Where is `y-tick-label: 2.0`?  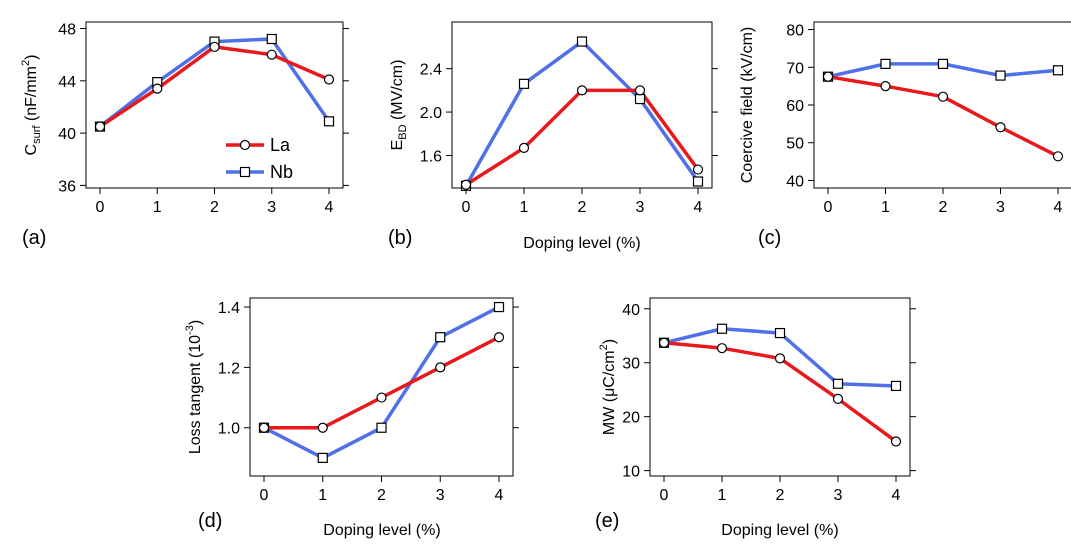 y-tick-label: 2.0 is located at coordinates (431, 113).